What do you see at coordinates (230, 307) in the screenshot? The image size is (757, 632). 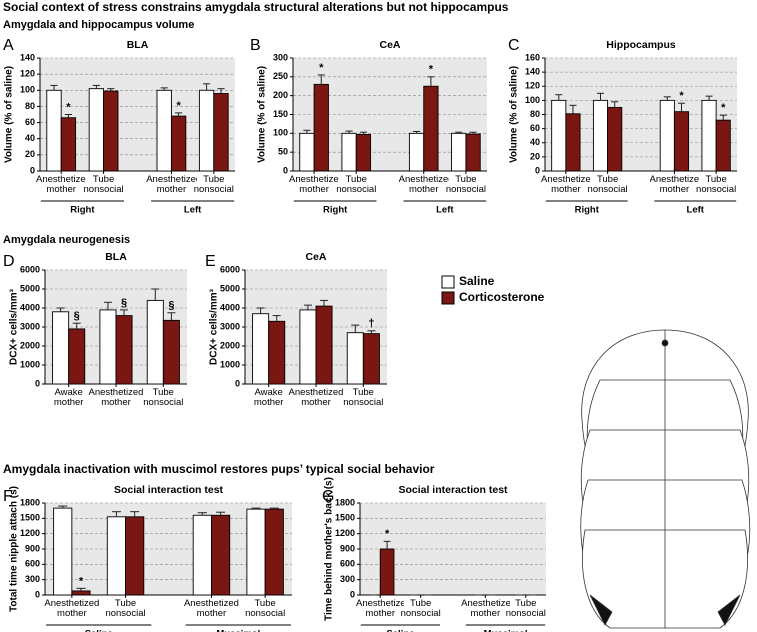 I see `y-tick-label: 4000` at bounding box center [230, 307].